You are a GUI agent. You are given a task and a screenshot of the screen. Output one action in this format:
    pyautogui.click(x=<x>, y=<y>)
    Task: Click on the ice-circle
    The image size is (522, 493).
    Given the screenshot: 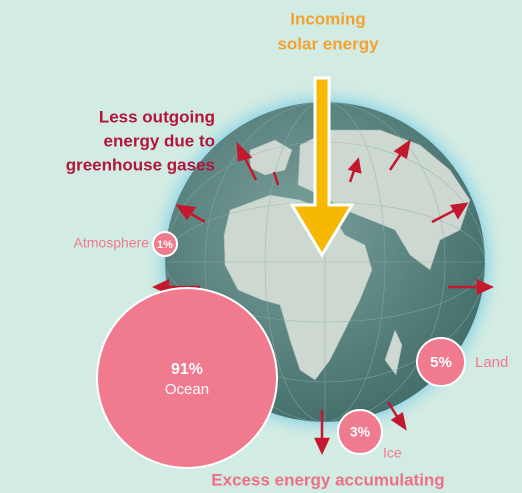 What is the action you would take?
    pyautogui.click(x=360, y=432)
    